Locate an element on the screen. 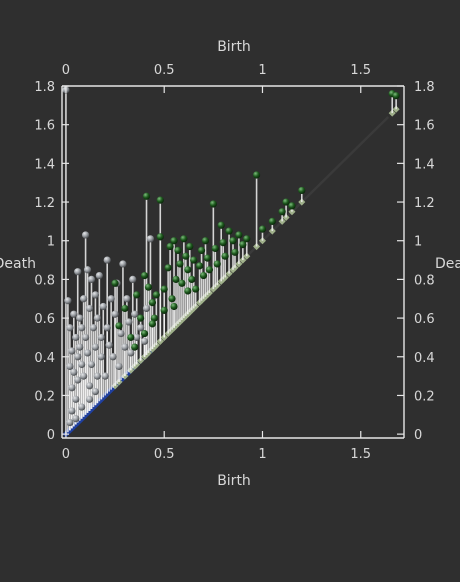  y-tick-label-right-7: 1.4 is located at coordinates (424, 164).